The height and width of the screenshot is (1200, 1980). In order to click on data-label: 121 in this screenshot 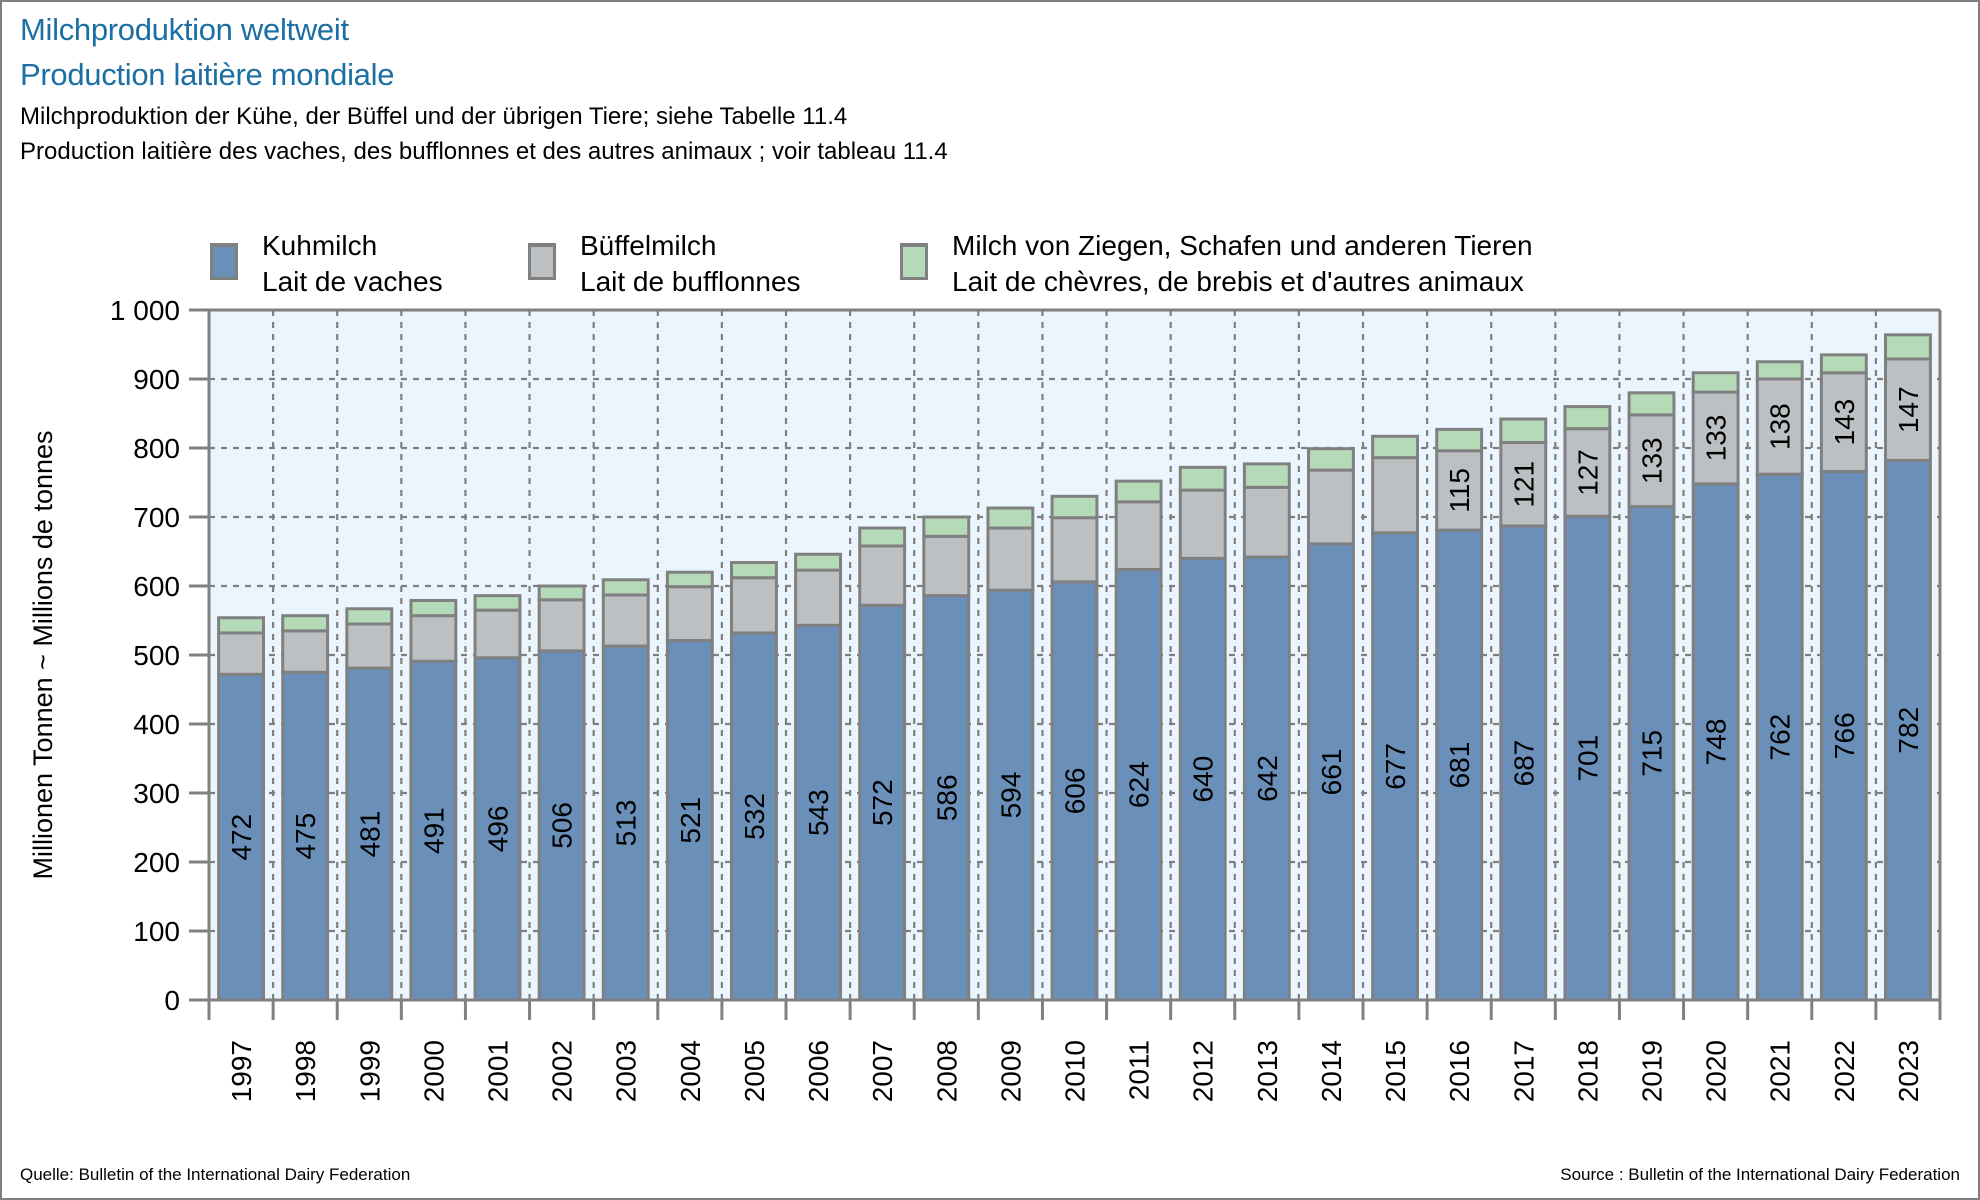, I will do `click(1523, 484)`.